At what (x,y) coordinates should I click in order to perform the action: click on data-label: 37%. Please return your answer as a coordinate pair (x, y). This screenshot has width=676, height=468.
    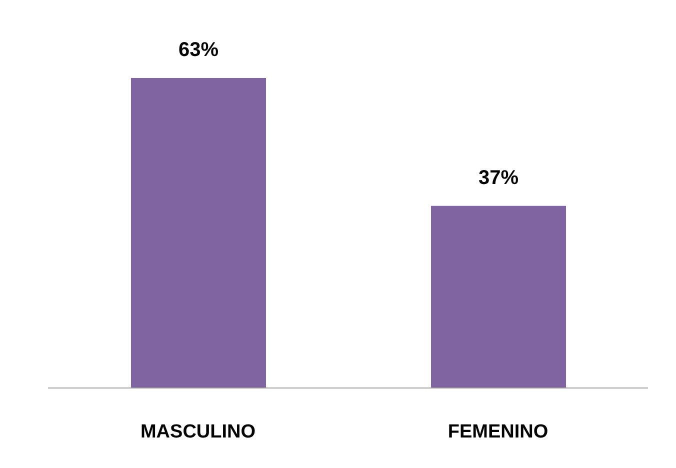
    Looking at the image, I should click on (498, 177).